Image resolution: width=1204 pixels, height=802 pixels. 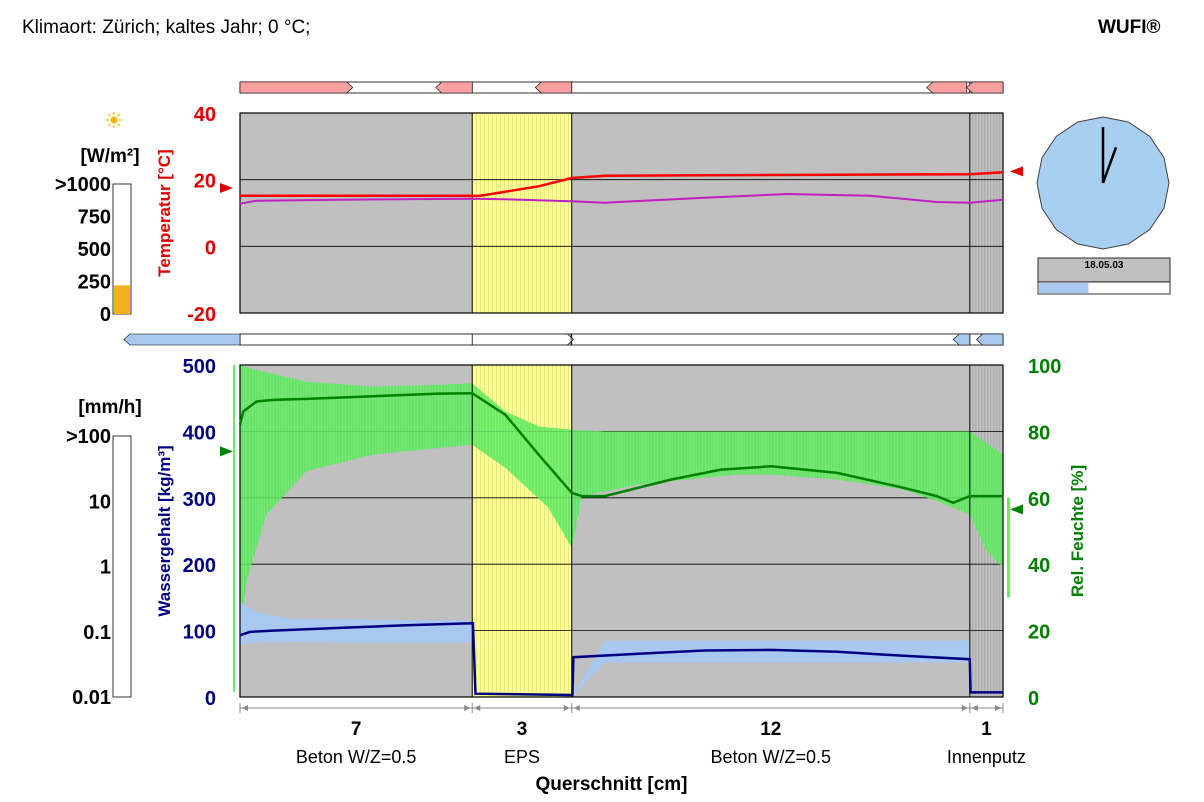 I want to click on dewpoint-line, so click(x=621, y=198).